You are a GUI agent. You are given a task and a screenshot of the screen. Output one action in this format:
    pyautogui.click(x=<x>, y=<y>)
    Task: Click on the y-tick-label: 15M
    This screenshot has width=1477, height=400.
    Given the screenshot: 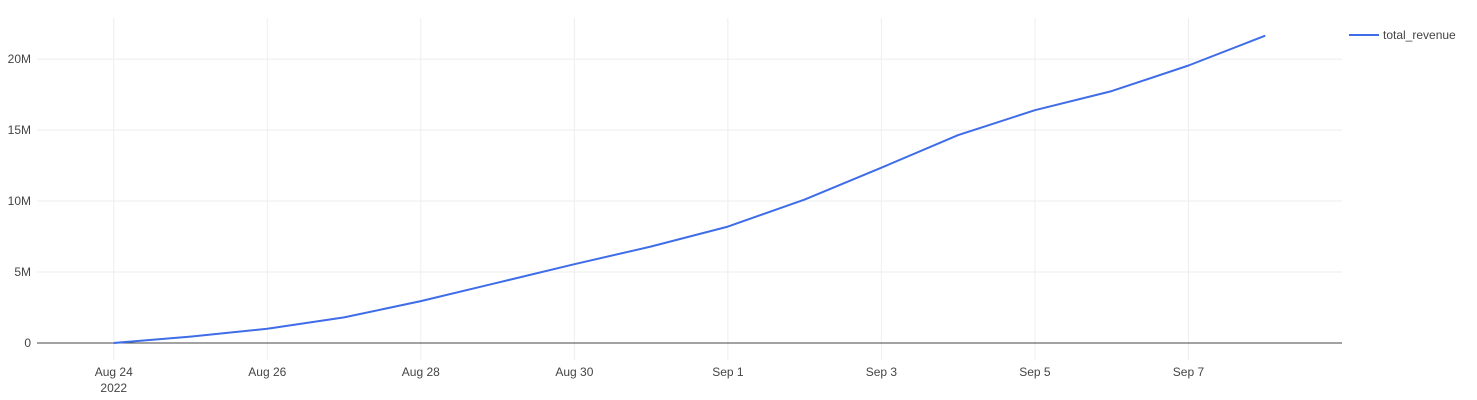 What is the action you would take?
    pyautogui.click(x=19, y=130)
    